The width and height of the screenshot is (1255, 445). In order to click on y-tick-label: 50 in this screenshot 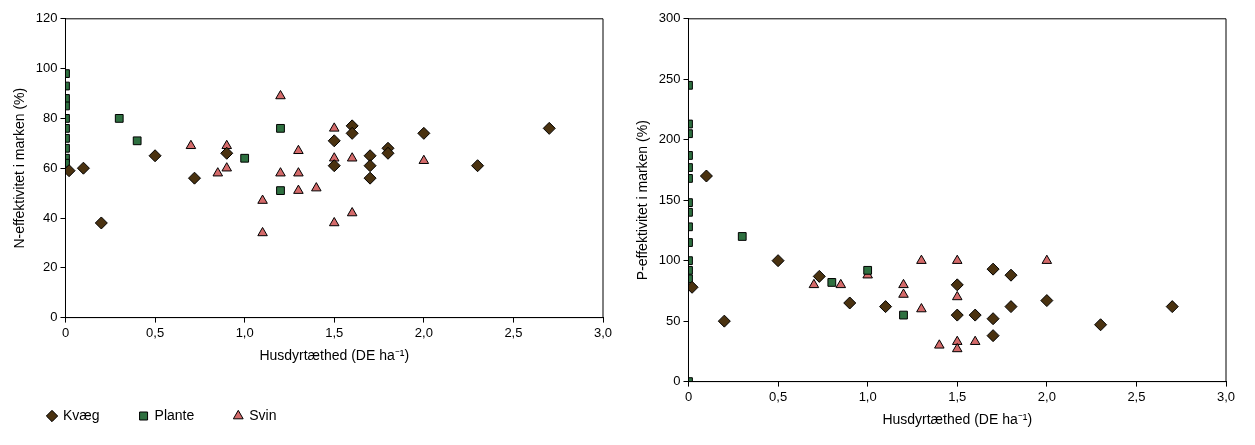, I will do `click(673, 320)`.